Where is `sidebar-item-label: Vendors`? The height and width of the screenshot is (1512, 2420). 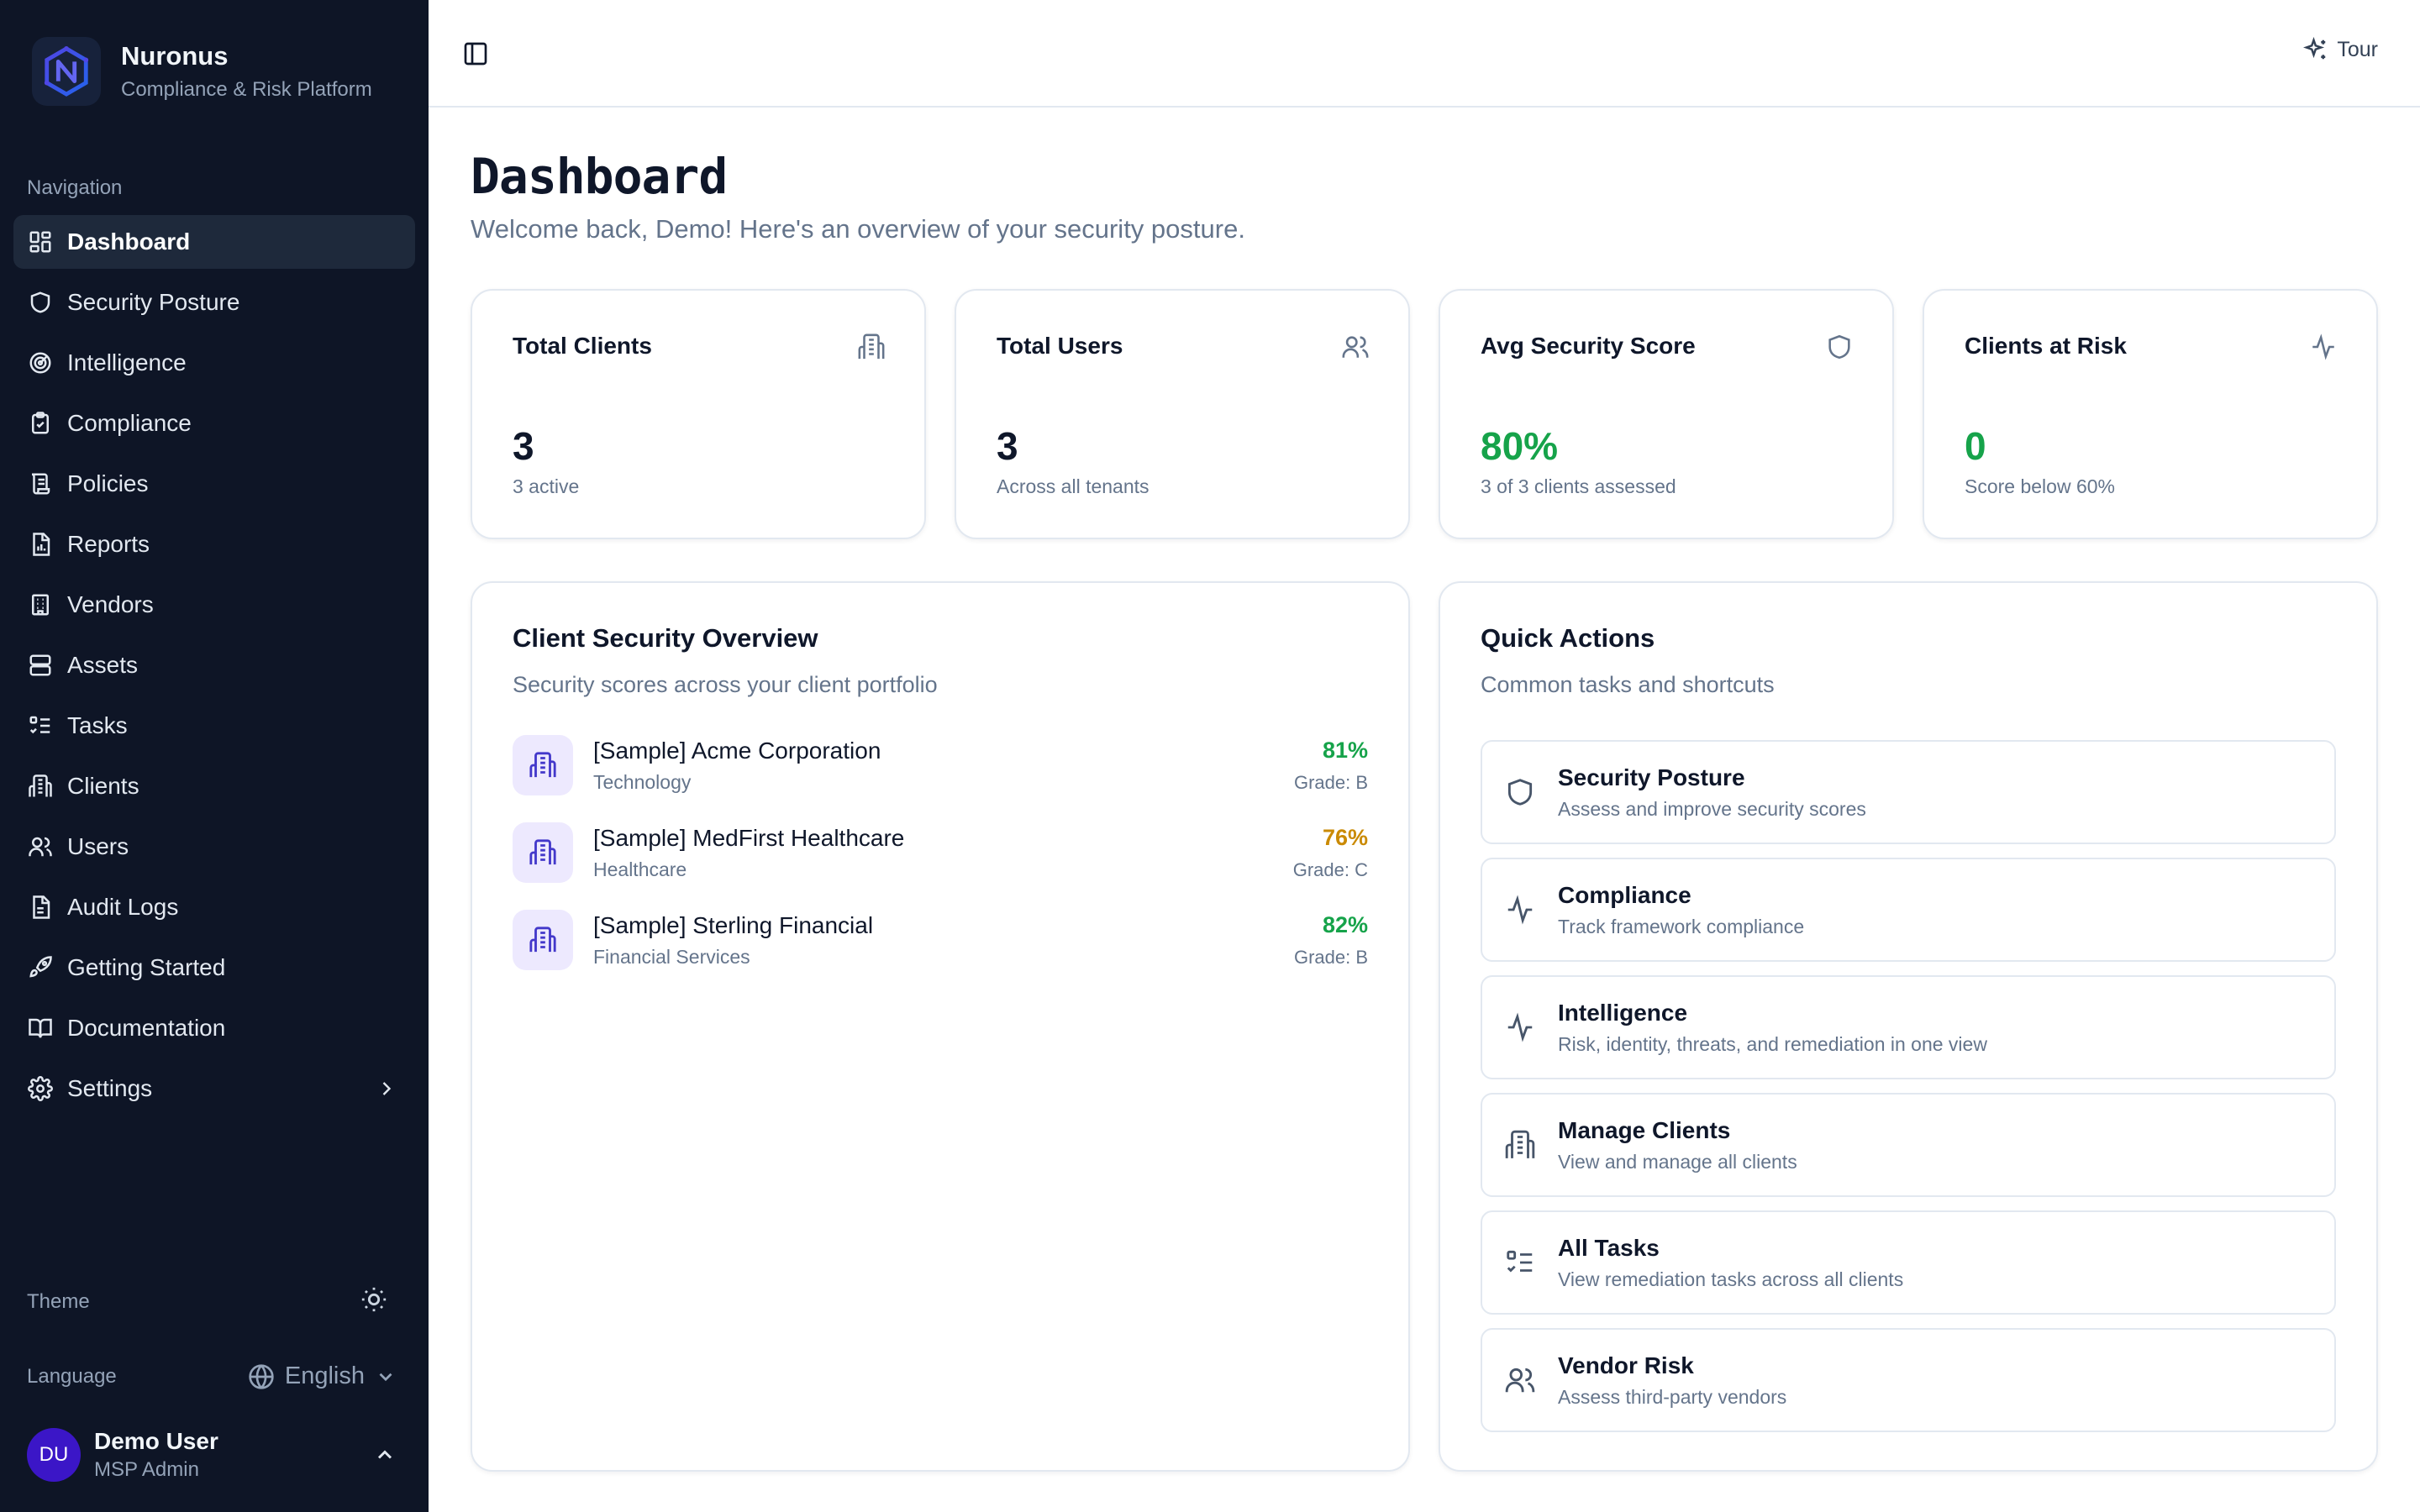 sidebar-item-label: Vendors is located at coordinates (110, 604).